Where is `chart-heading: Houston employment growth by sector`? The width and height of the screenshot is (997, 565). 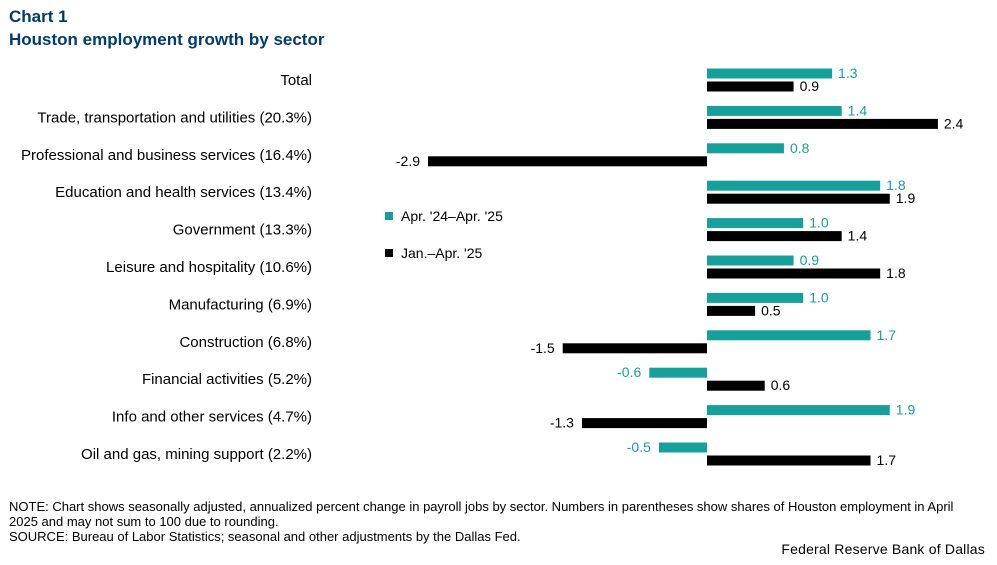
chart-heading: Houston employment growth by sector is located at coordinates (167, 39).